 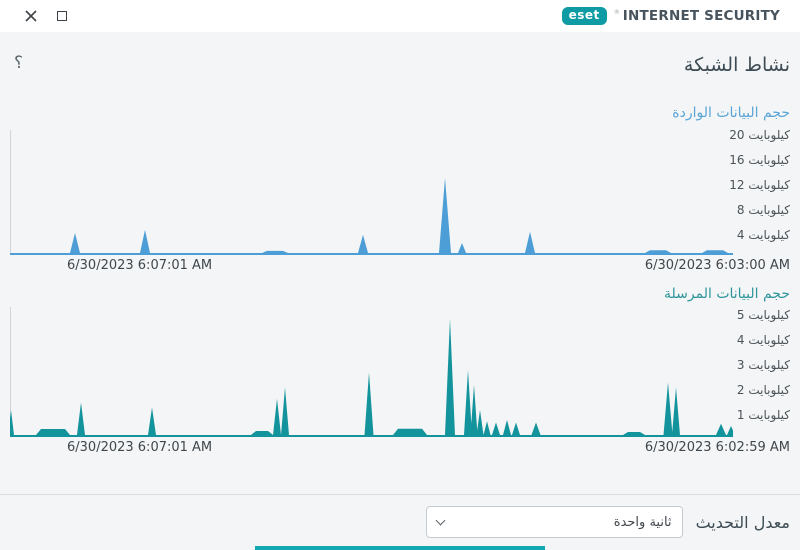 What do you see at coordinates (554, 522) in the screenshot?
I see `refresh-rate-select: ثانية واحدة` at bounding box center [554, 522].